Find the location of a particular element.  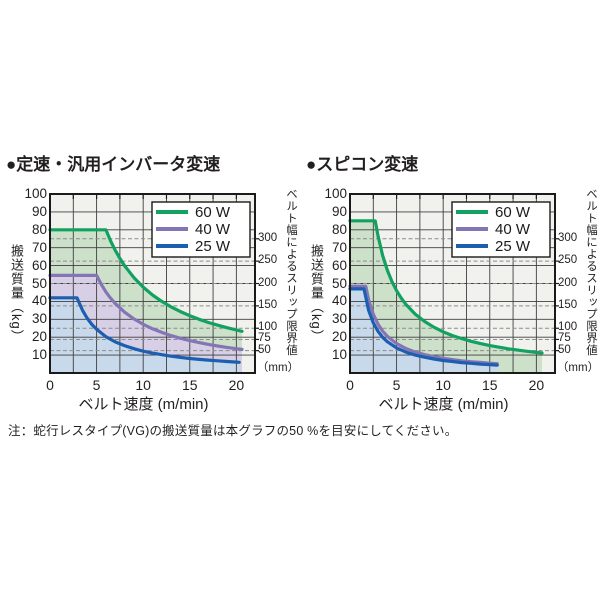

footnote: 注：蛇行レスタイプ(VG)の搬送質量は本グラフの50 %を目安にしてください。 is located at coordinates (233, 431).